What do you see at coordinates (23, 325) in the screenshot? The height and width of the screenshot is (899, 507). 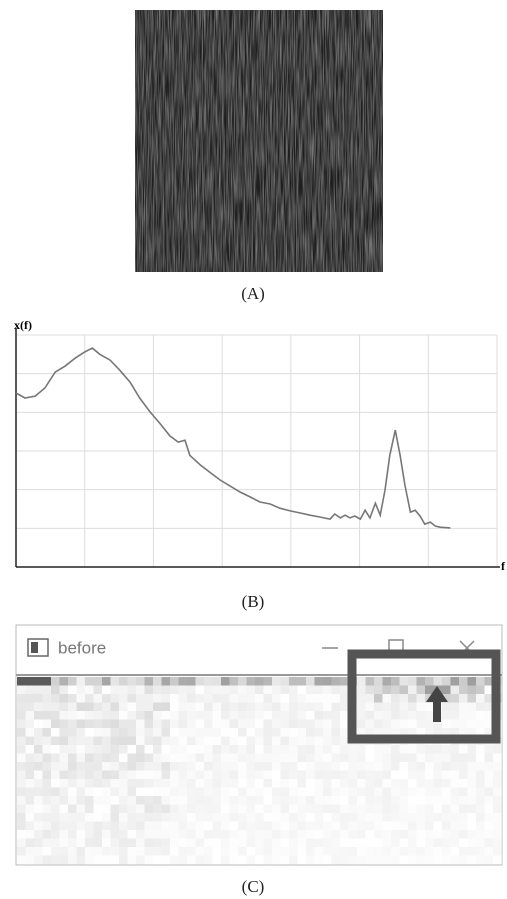 I see `y-axis-label: x(f)` at bounding box center [23, 325].